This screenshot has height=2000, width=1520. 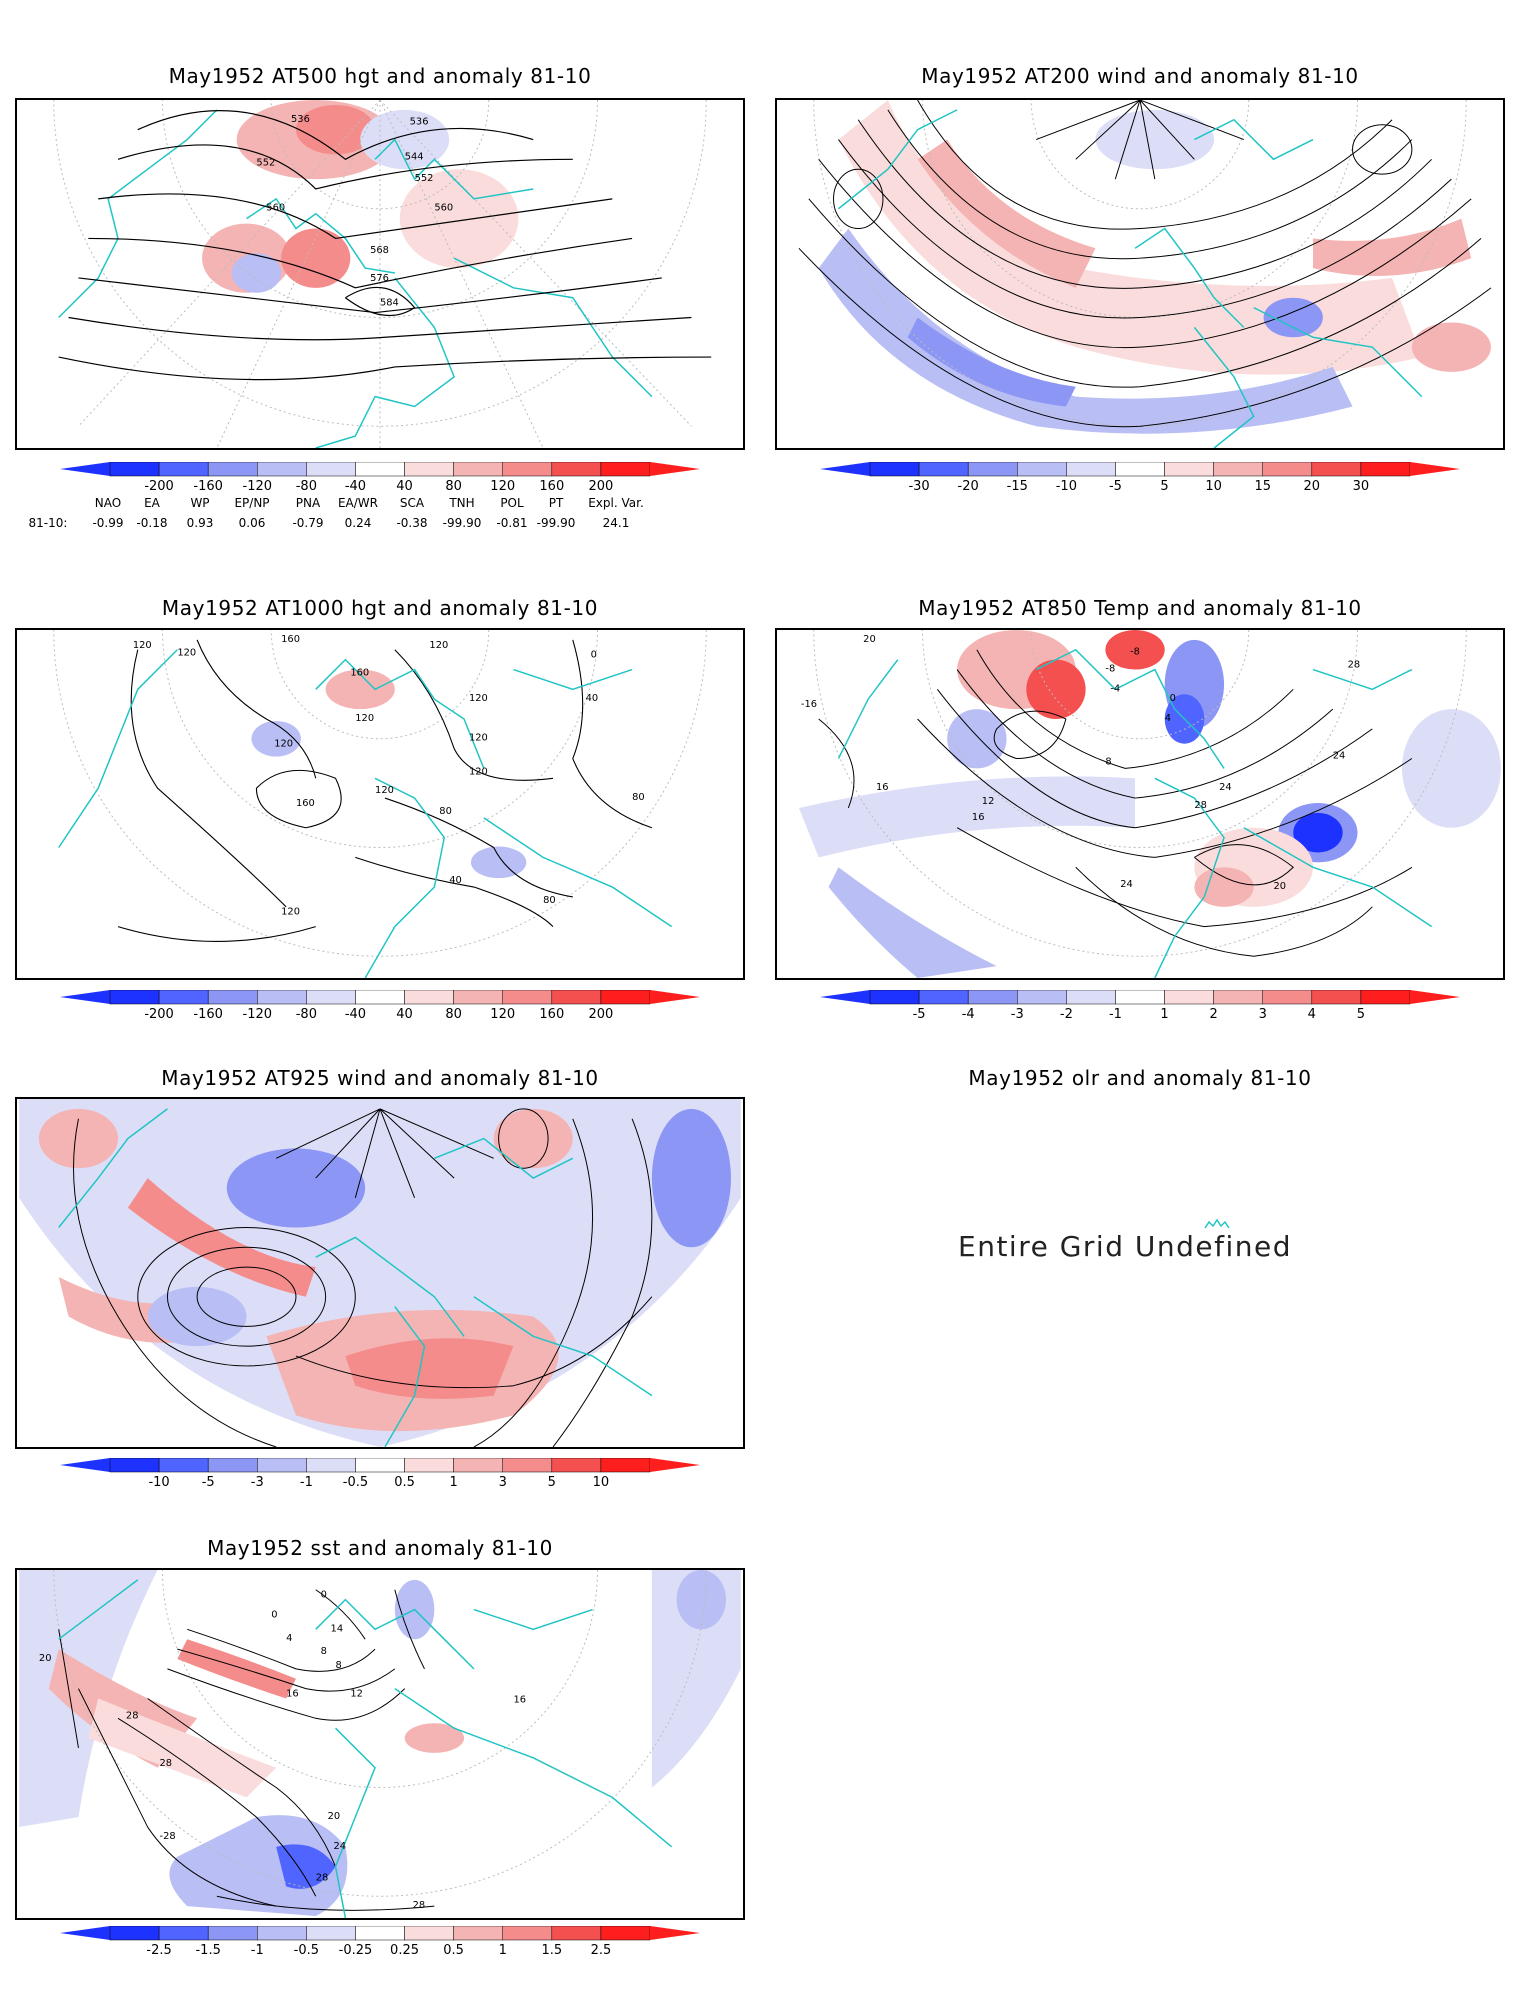 What do you see at coordinates (380, 1078) in the screenshot?
I see `panel-title-at925: May1952 AT925 wind and anomaly 81-10` at bounding box center [380, 1078].